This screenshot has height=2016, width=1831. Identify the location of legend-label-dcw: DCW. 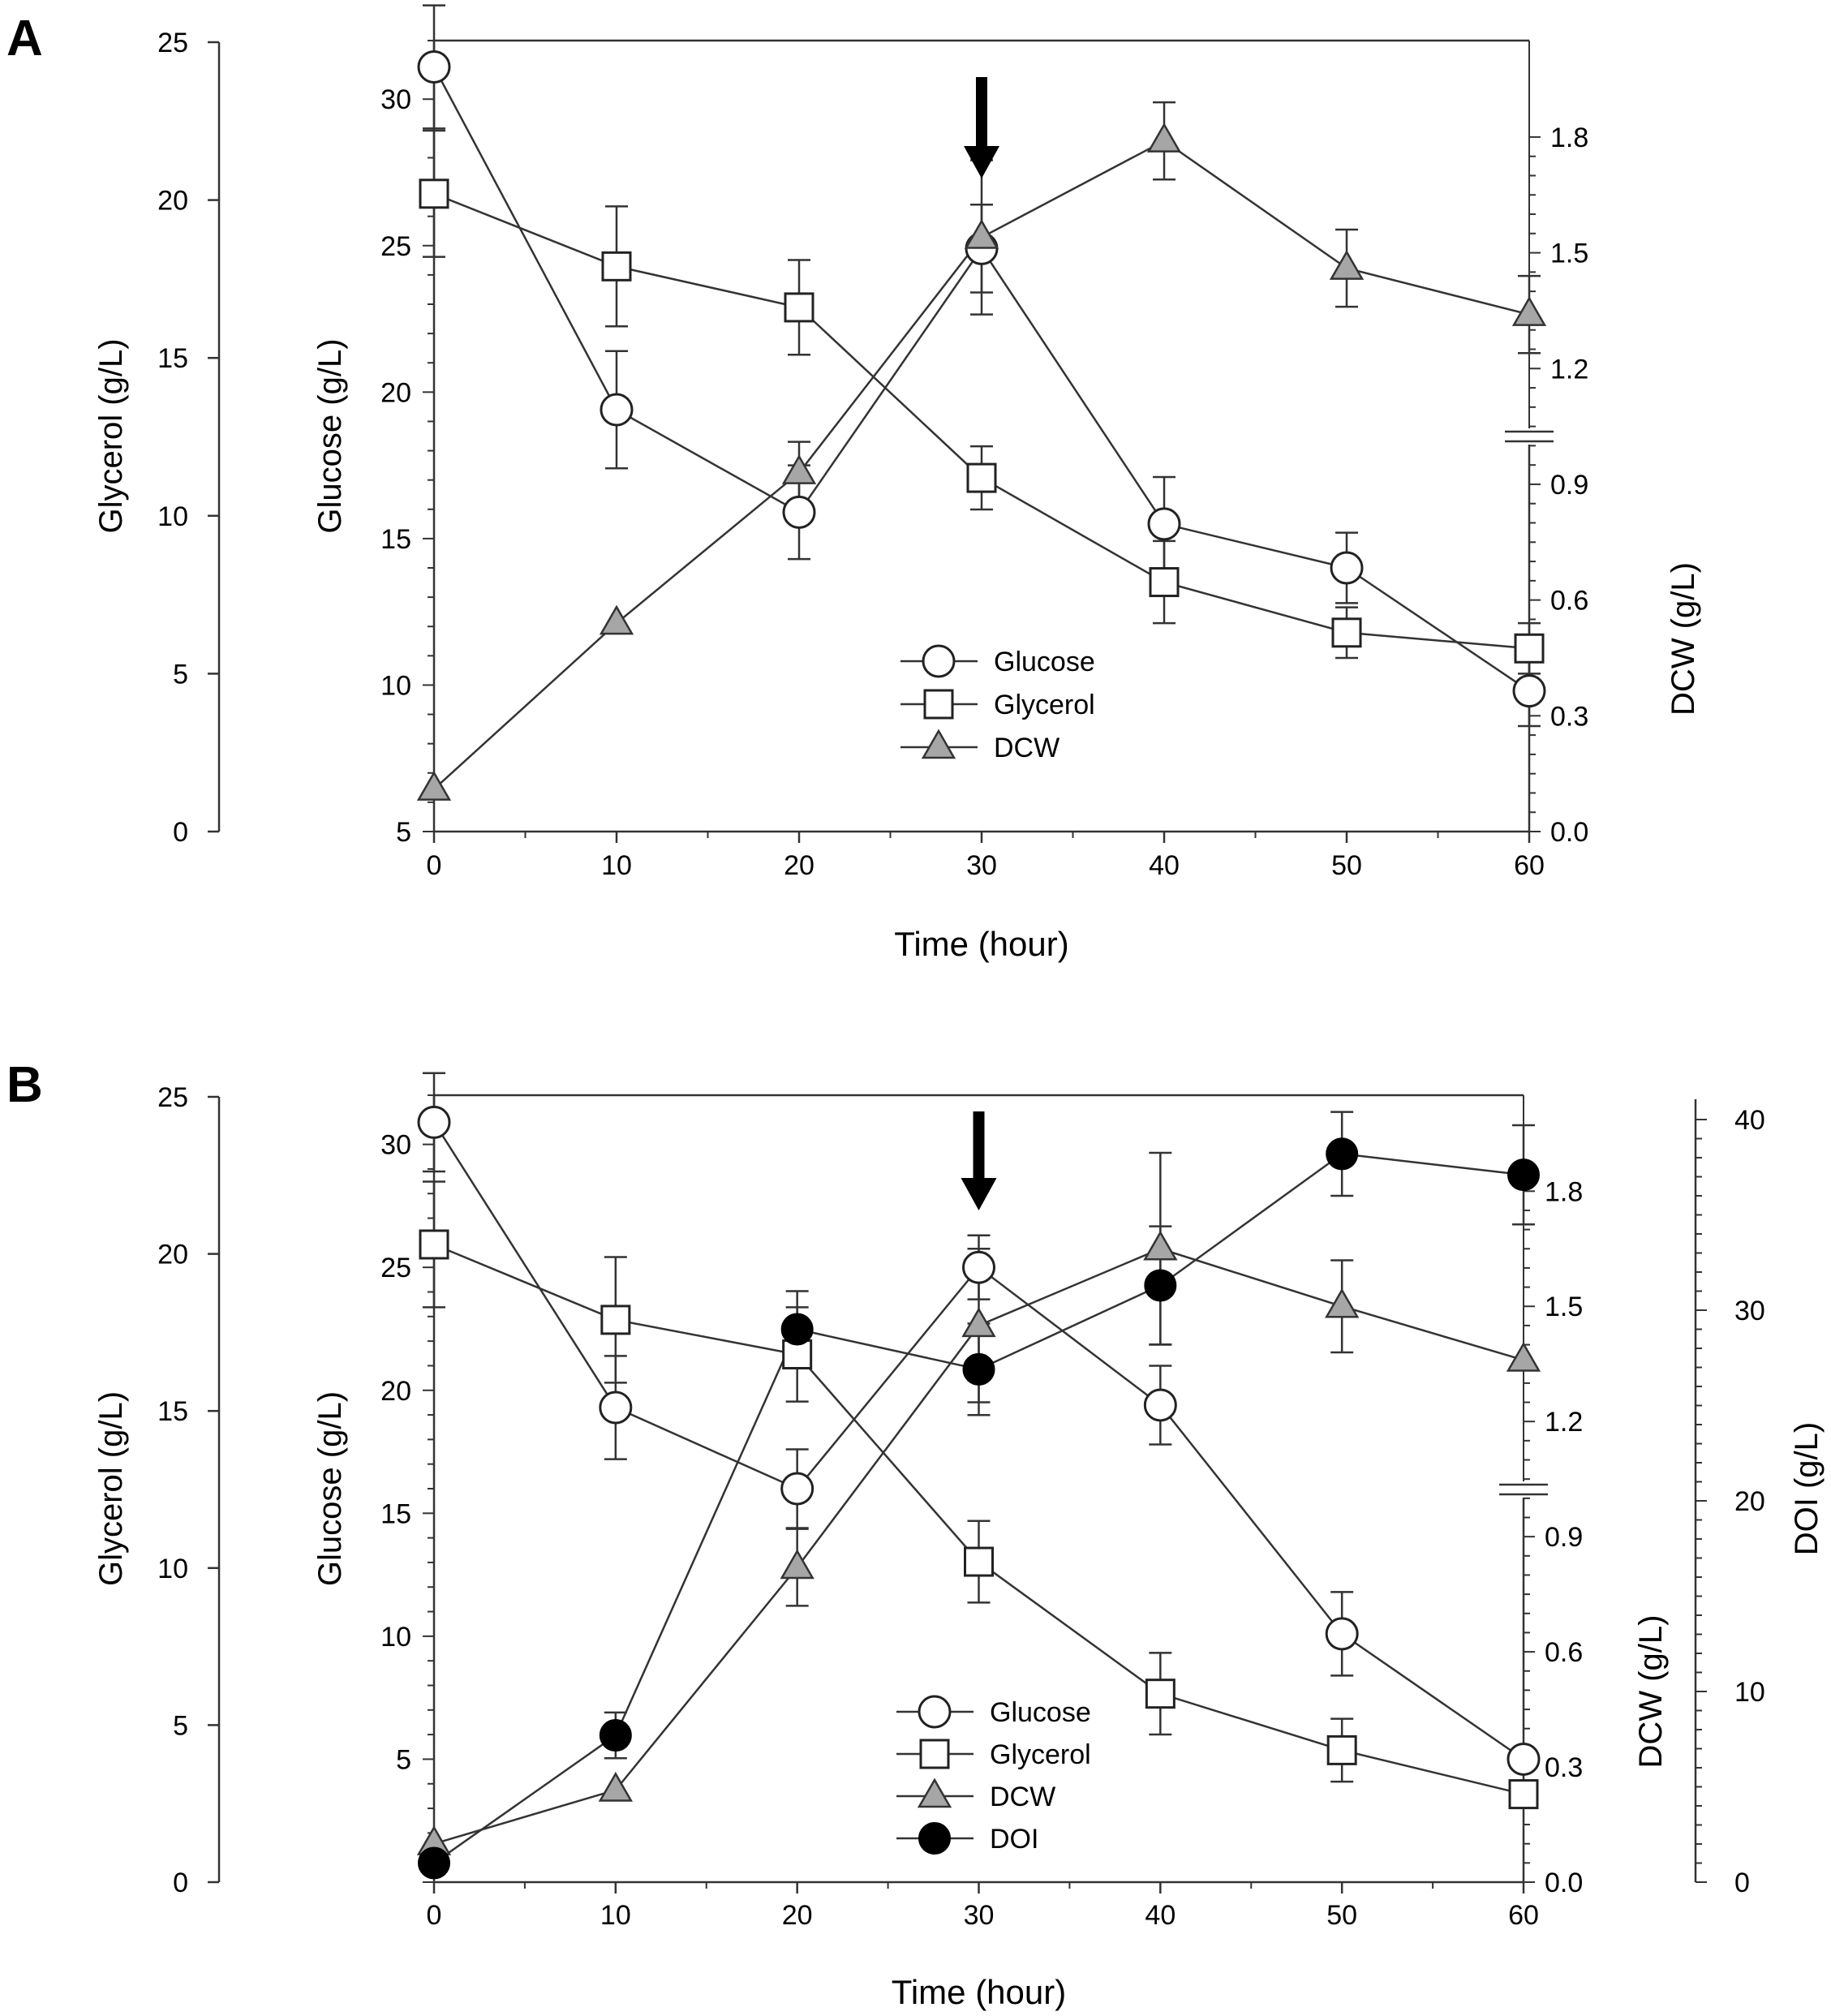
(1022, 1797).